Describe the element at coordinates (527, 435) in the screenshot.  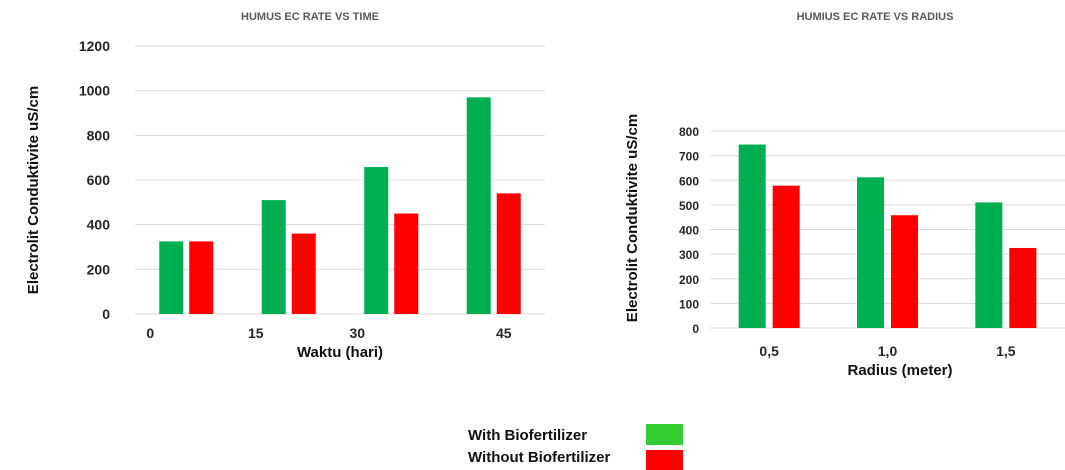
I see `legend-label-with: With Biofertilizer` at that location.